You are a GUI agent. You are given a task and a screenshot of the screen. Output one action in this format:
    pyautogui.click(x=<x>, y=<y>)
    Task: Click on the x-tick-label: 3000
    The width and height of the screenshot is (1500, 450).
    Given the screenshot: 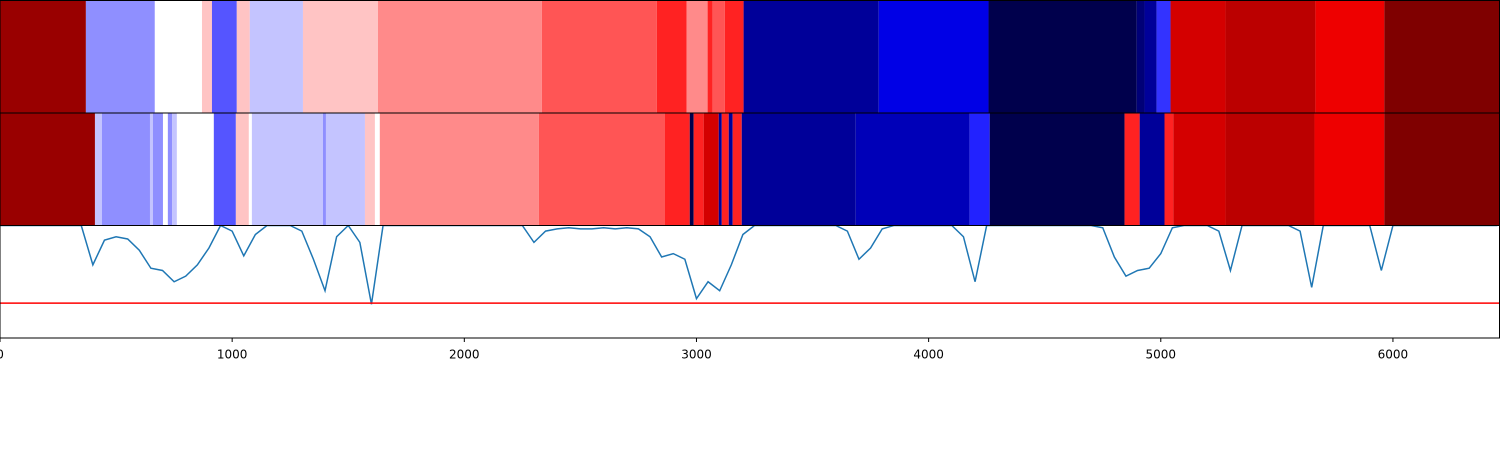 What is the action you would take?
    pyautogui.click(x=696, y=355)
    